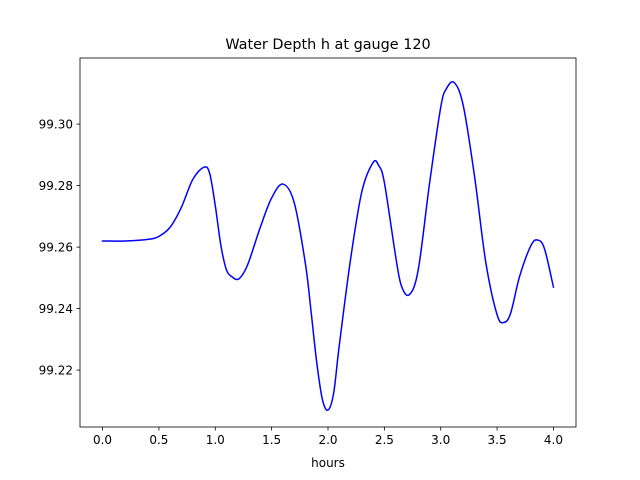 Image resolution: width=640 pixels, height=480 pixels. What do you see at coordinates (440, 440) in the screenshot?
I see `x-tick-label: 3.0` at bounding box center [440, 440].